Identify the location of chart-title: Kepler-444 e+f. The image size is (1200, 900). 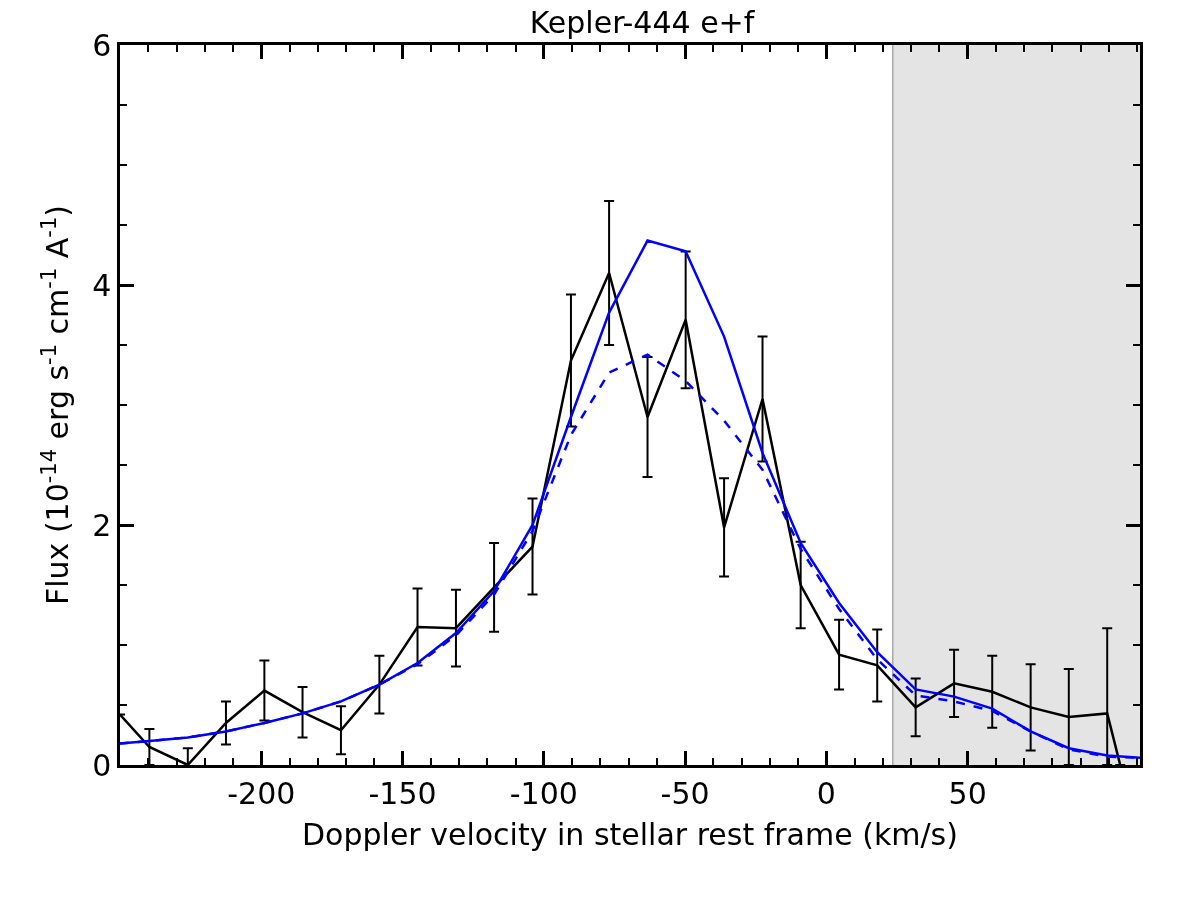
(642, 22).